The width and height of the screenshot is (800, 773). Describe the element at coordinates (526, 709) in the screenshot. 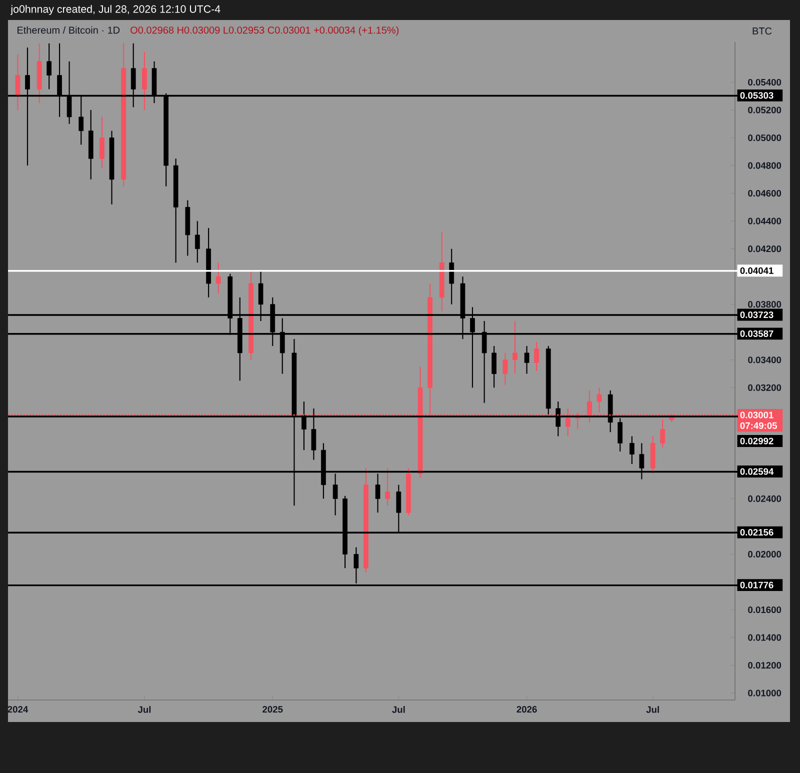

I see `x-tick-label: 2026` at that location.